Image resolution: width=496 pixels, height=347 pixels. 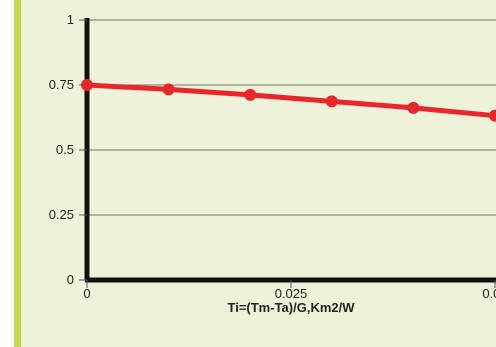 What do you see at coordinates (86, 293) in the screenshot?
I see `x-tick-label: 0` at bounding box center [86, 293].